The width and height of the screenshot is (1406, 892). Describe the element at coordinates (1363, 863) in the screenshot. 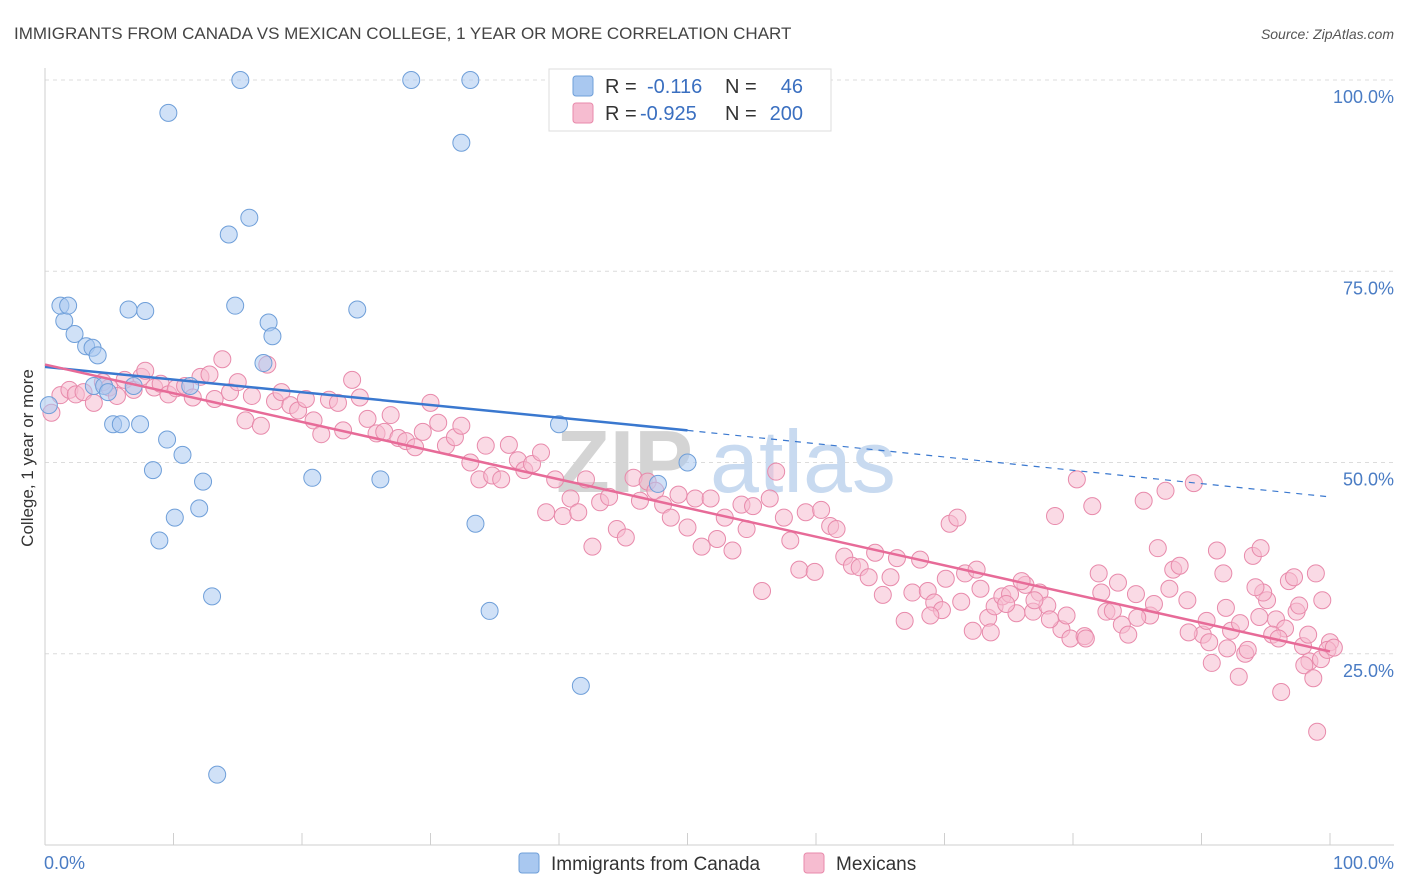

I see `x-tick-label-max: 100.0%` at that location.